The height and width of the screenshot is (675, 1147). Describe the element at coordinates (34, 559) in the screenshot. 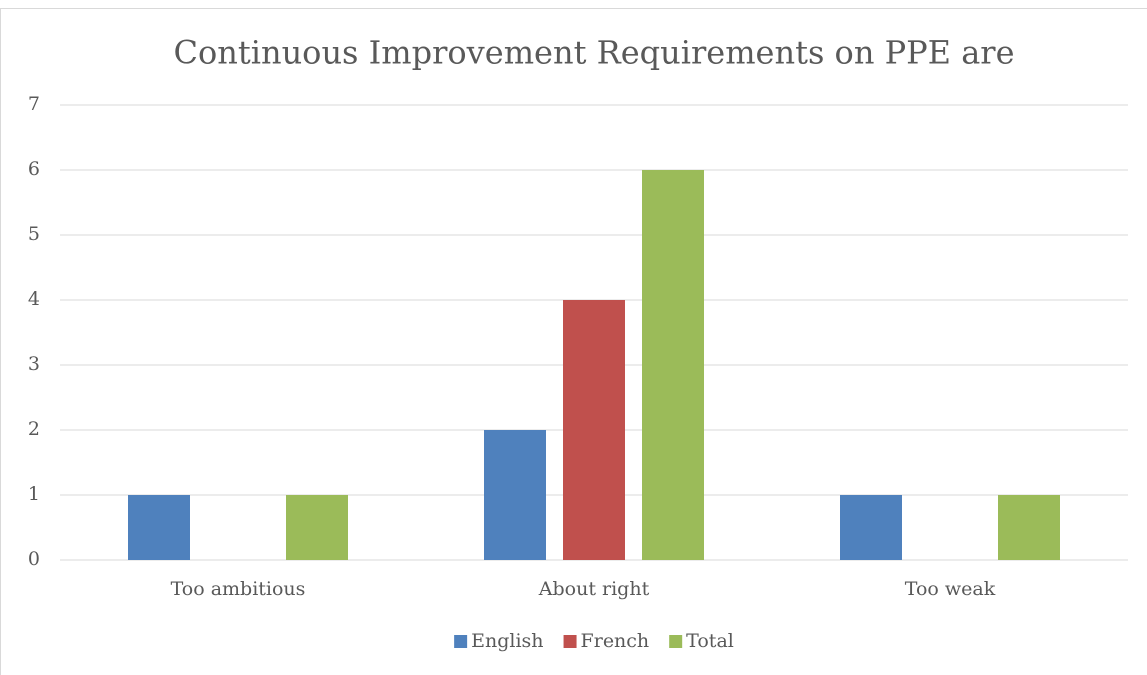

I see `y-tick-label: 0` at that location.